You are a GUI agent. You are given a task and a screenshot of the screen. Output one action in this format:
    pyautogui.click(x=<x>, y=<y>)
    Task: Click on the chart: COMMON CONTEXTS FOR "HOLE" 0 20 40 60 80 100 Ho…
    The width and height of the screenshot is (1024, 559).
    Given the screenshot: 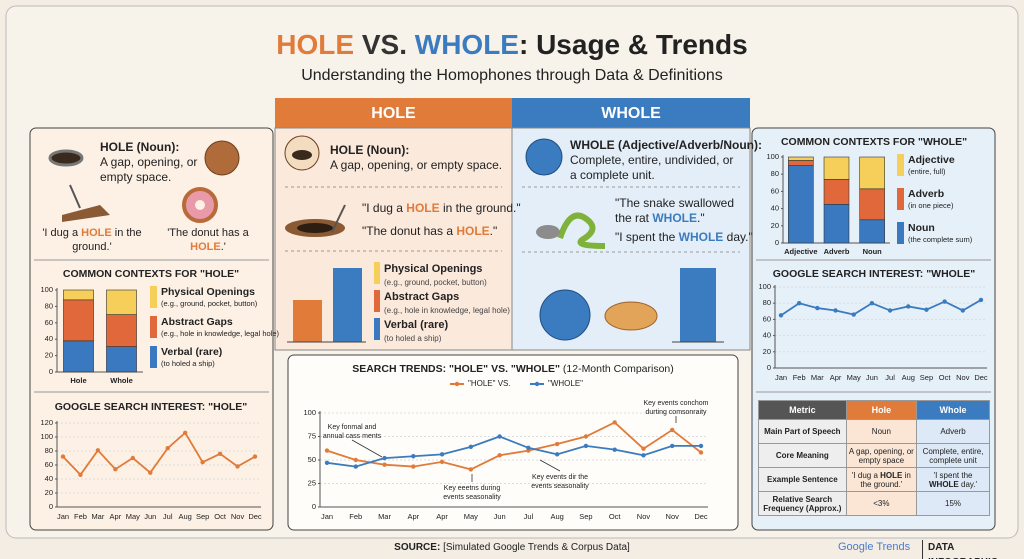 What is the action you would take?
    pyautogui.click(x=159, y=326)
    